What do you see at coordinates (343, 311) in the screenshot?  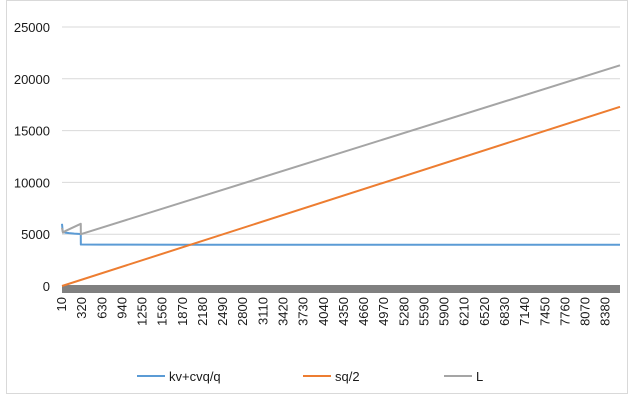 I see `x-tick-label: 4350` at bounding box center [343, 311].